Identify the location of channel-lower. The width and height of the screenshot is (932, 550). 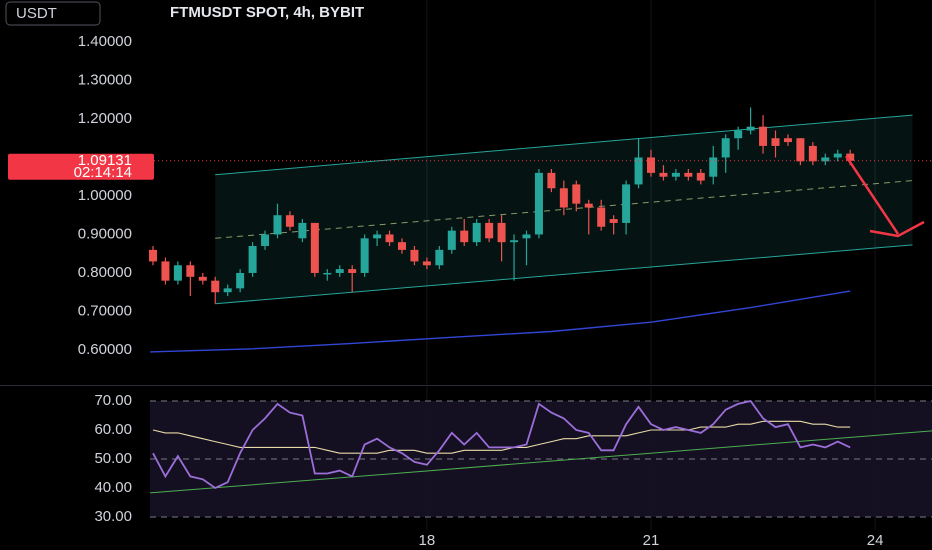
(564, 274).